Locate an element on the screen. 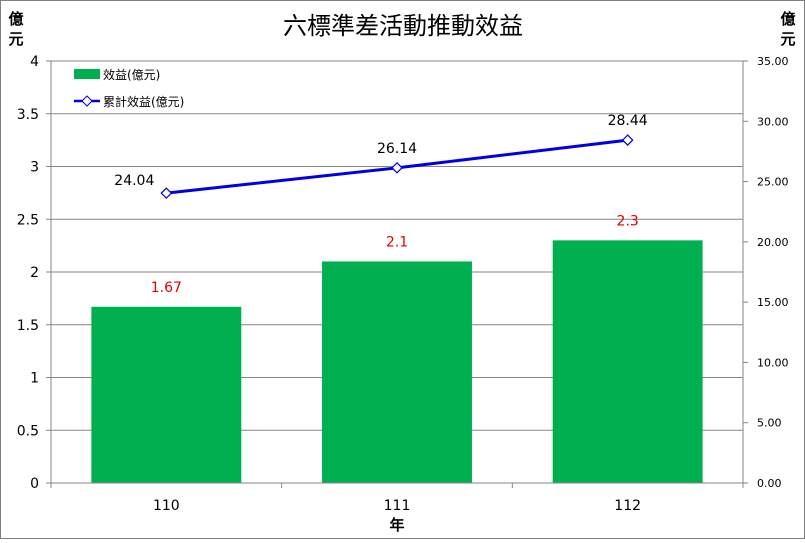 Image resolution: width=805 pixels, height=543 pixels. chart-title: 六標準差活動推動效益 is located at coordinates (403, 26).